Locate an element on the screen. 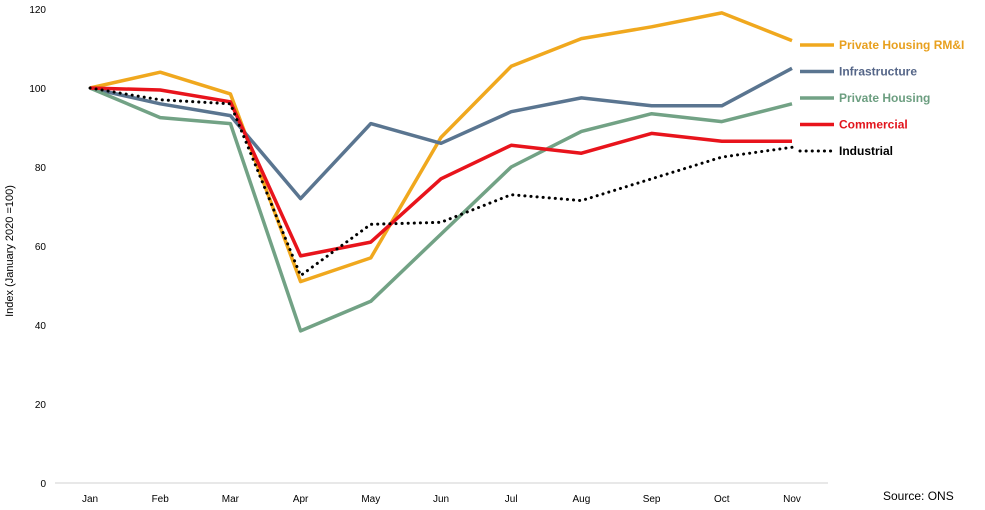  y-tick-label: 40 is located at coordinates (41, 326).